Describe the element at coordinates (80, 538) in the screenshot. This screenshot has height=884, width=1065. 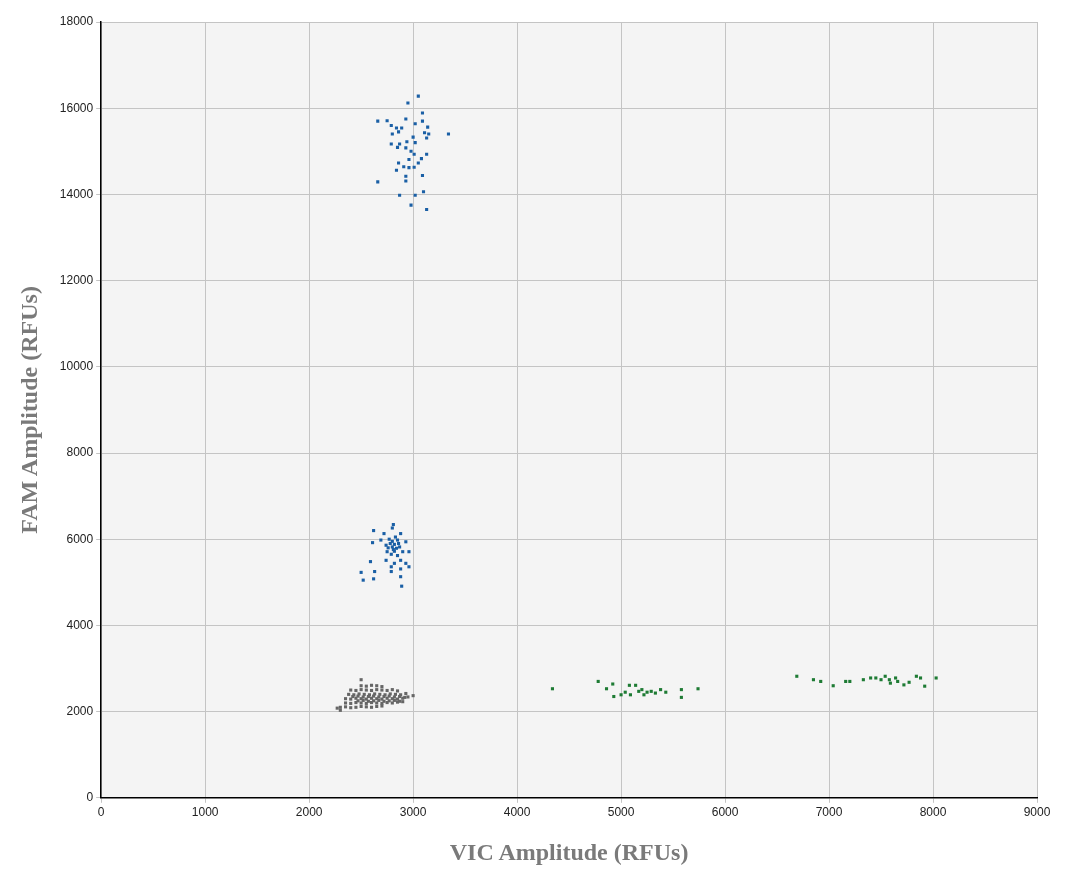
I see `y-tick-label: 6000` at that location.